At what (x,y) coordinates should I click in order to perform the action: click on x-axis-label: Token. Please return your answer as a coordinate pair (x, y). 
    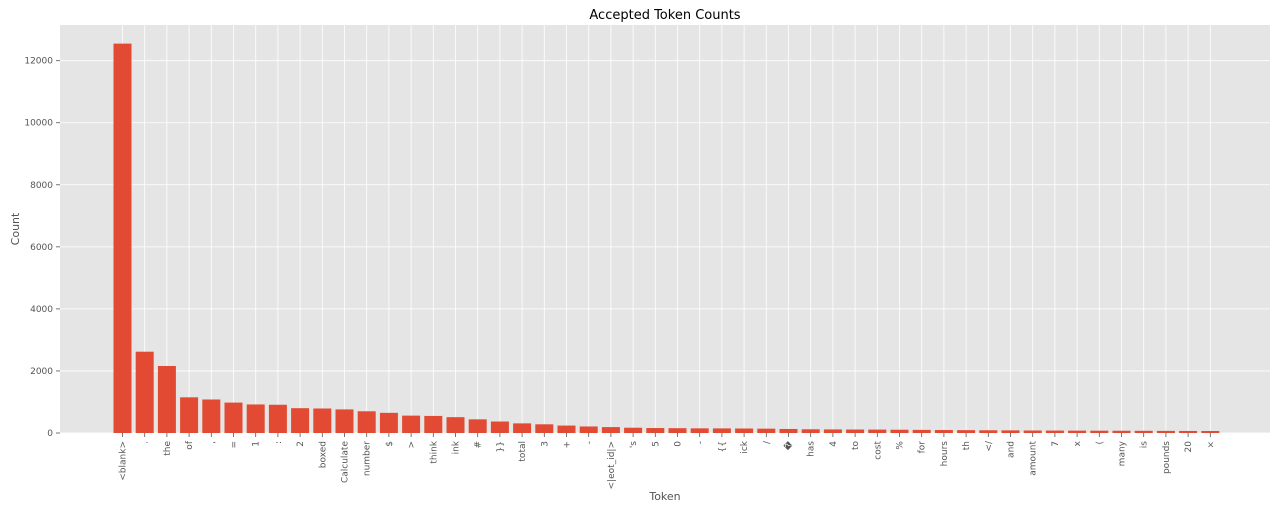
    Looking at the image, I should click on (664, 496).